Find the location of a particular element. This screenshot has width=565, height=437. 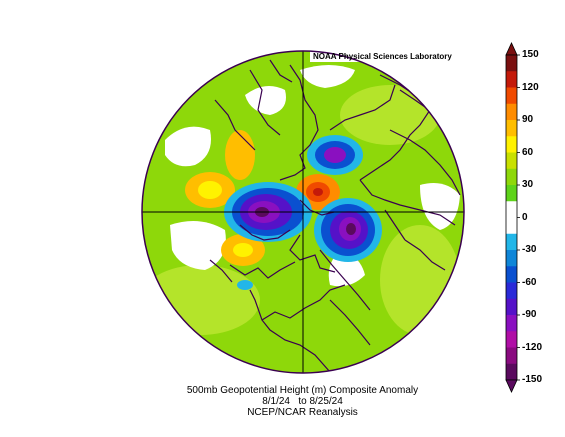

negative-anomaly-pacific is located at coordinates (335, 155).